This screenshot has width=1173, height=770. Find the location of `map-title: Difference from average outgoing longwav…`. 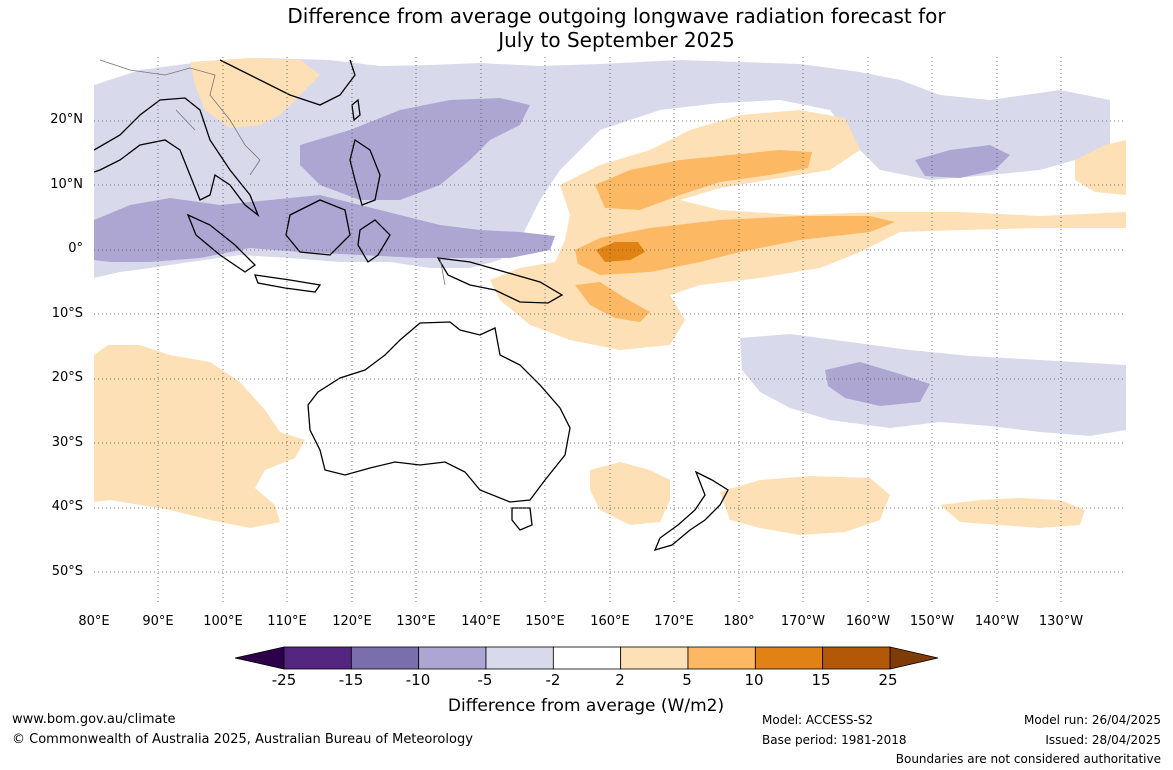

map-title: Difference from average outgoing longwav… is located at coordinates (586, 28).